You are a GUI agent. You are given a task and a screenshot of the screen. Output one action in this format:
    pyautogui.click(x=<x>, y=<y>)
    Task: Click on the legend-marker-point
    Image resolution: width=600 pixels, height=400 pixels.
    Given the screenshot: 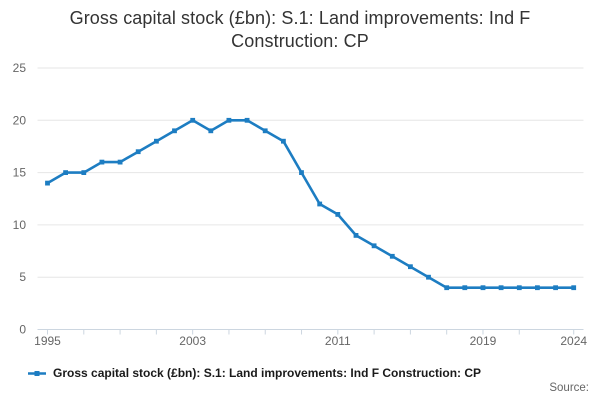 What is the action you would take?
    pyautogui.click(x=37, y=373)
    